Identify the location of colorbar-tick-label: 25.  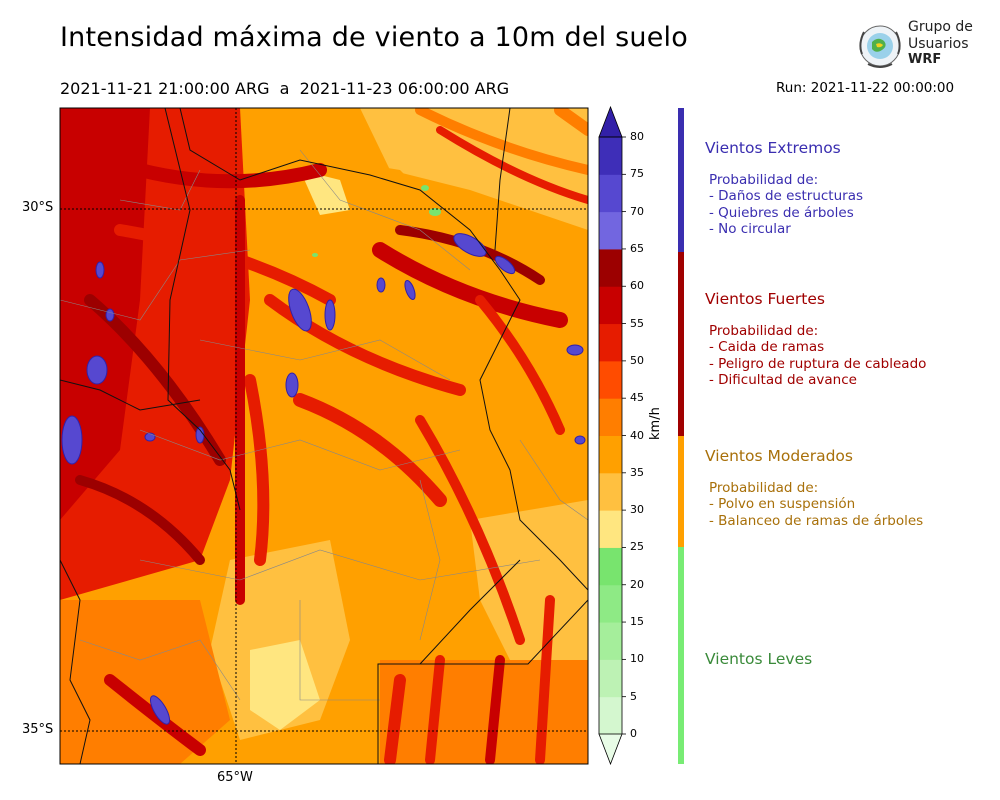
(637, 547).